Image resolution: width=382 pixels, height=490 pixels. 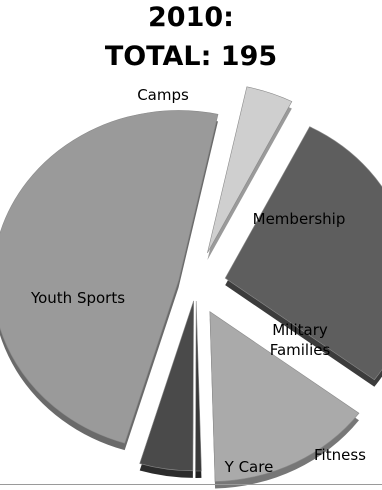 What do you see at coordinates (284, 396) in the screenshot?
I see `pie-slice-face-military-families` at bounding box center [284, 396].